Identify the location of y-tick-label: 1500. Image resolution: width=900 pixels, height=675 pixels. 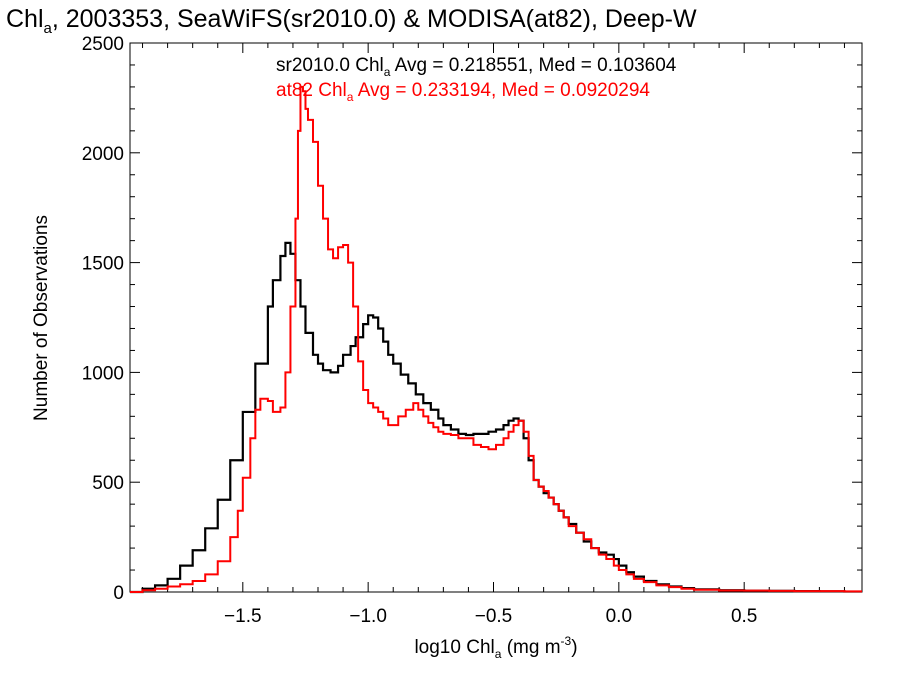
(103, 264).